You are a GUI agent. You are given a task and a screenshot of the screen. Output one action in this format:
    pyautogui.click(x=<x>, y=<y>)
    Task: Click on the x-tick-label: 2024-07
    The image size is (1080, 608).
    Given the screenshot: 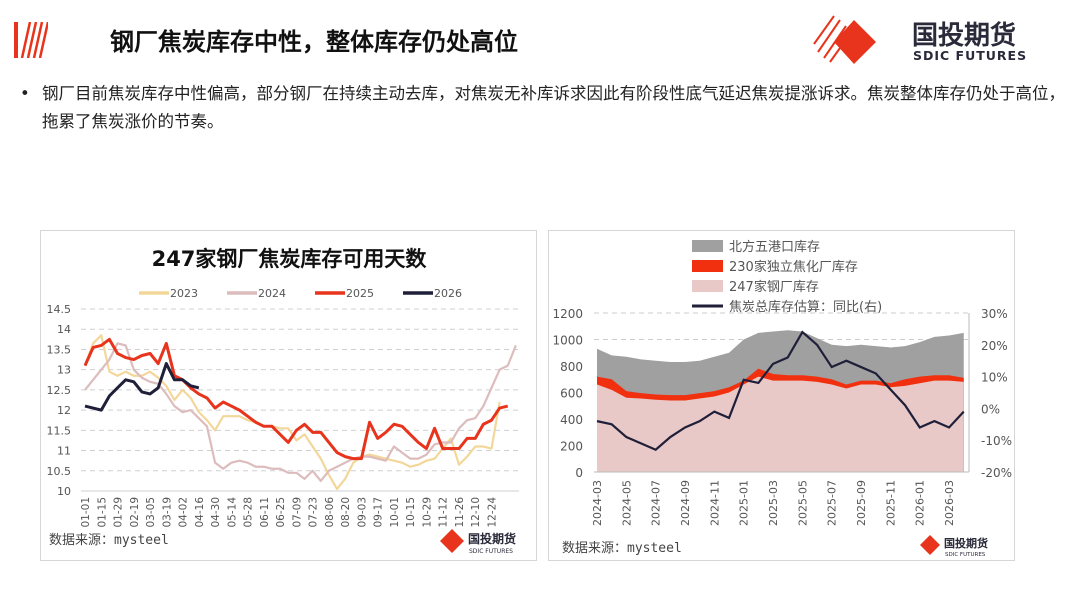 What is the action you would take?
    pyautogui.click(x=656, y=503)
    